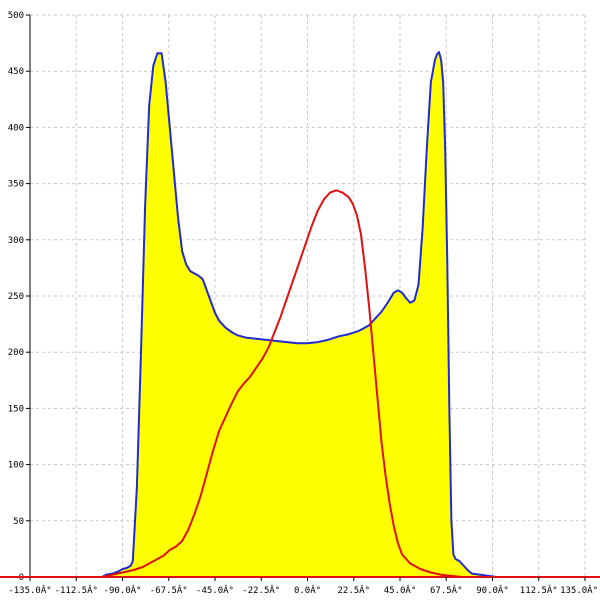 The image size is (600, 605). What do you see at coordinates (446, 590) in the screenshot?
I see `x-tick-label: 67.5Â°` at bounding box center [446, 590].